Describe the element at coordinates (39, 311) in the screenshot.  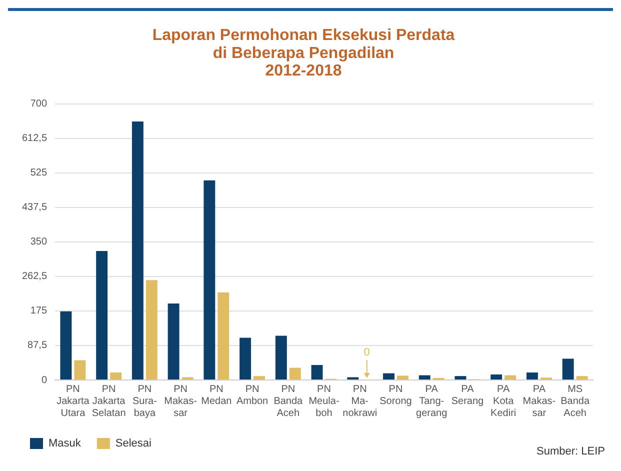
I see `y-tick-label: 175` at that location.